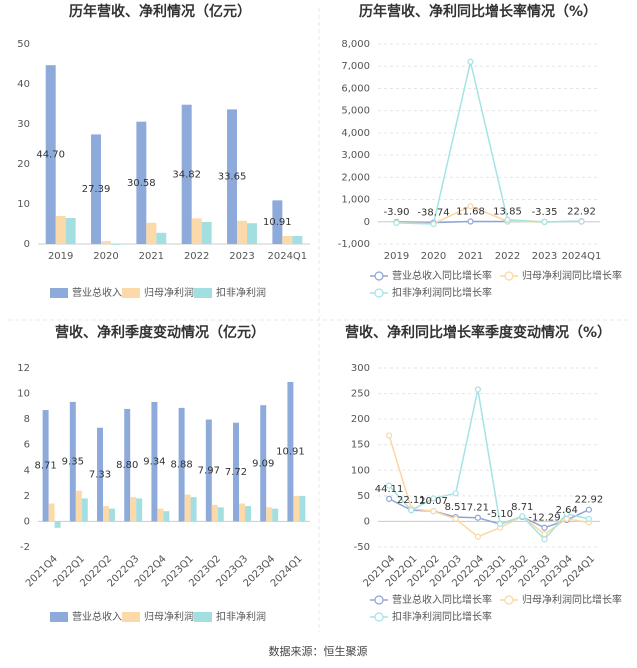  I want to click on value-label: 44.11, so click(389, 489).